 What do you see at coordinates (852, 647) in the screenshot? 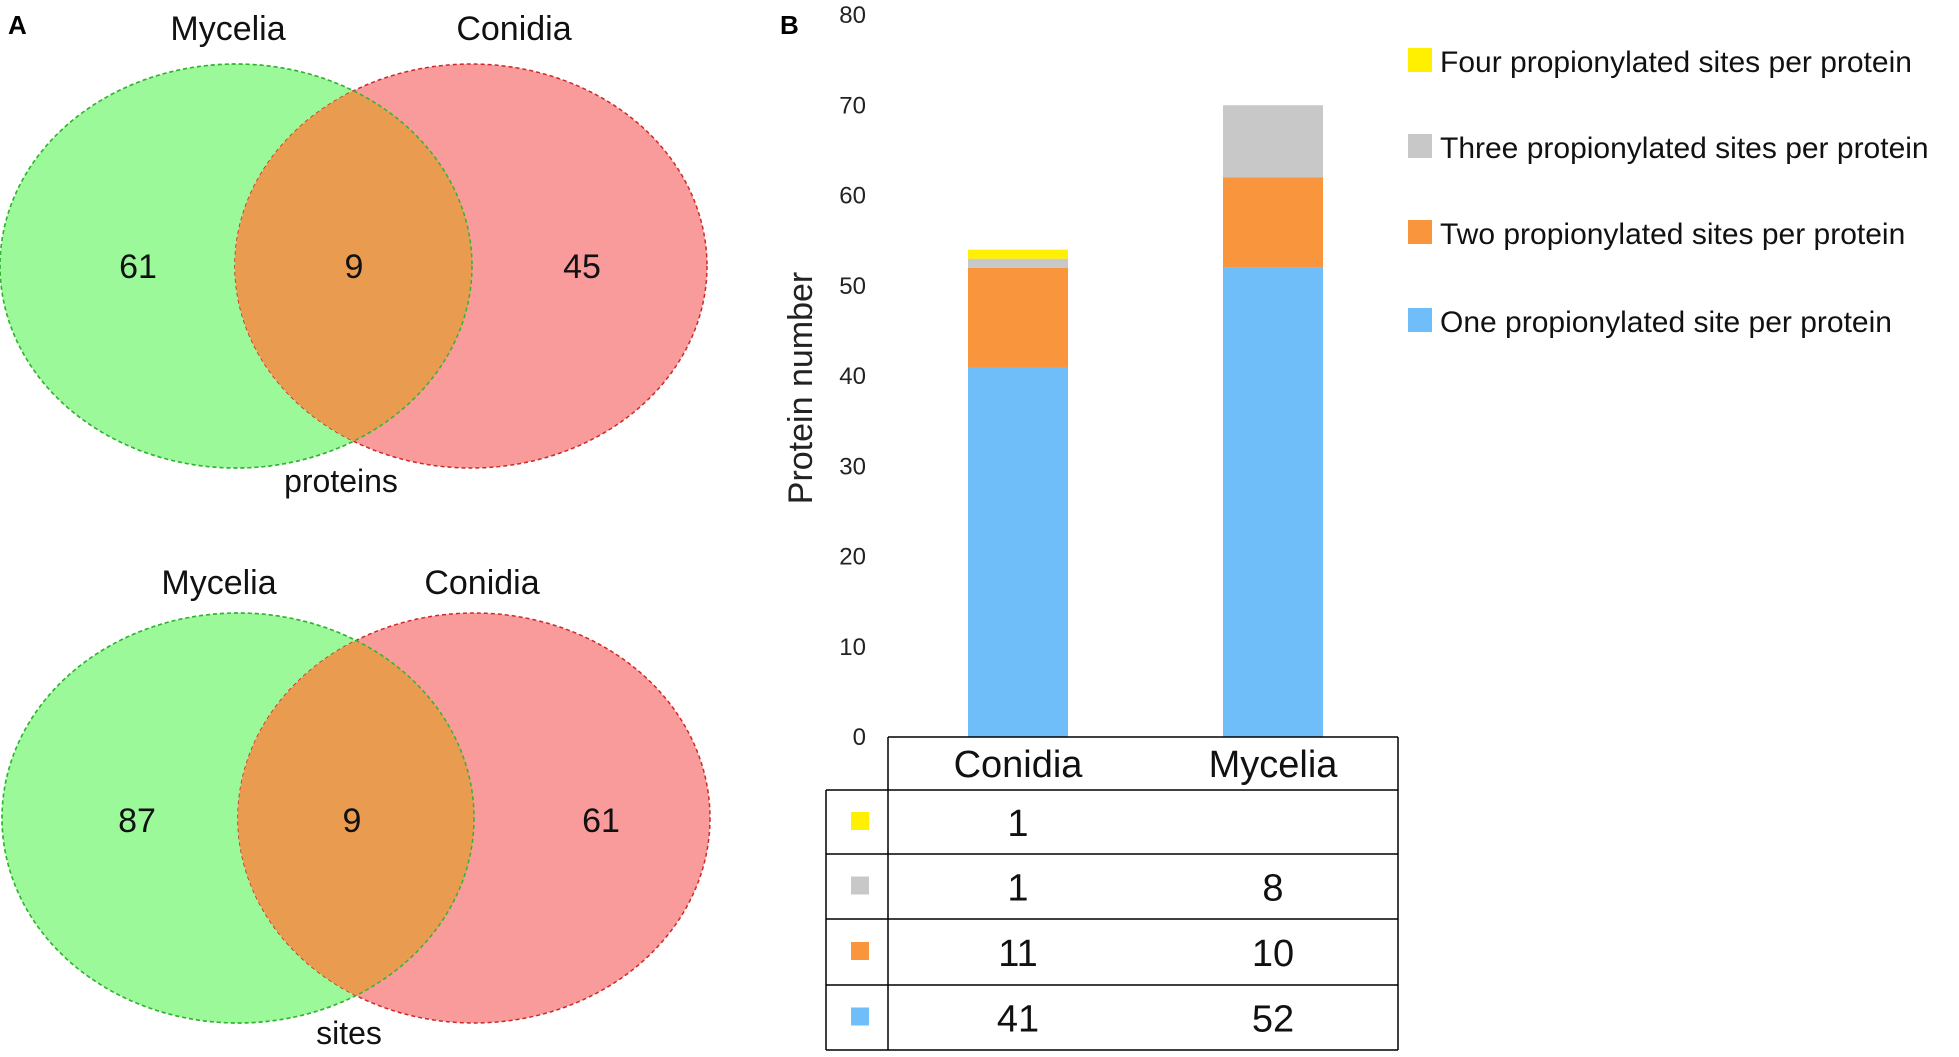
I see `y-tick-label: 10` at bounding box center [852, 647].